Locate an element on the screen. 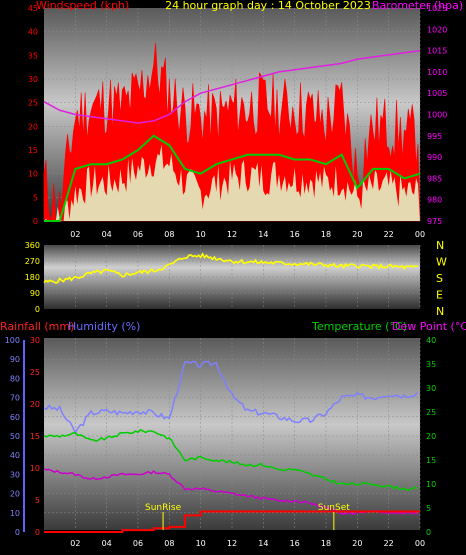 This screenshot has width=466, height=555. humidity-tick-label: 40 is located at coordinates (15, 455).